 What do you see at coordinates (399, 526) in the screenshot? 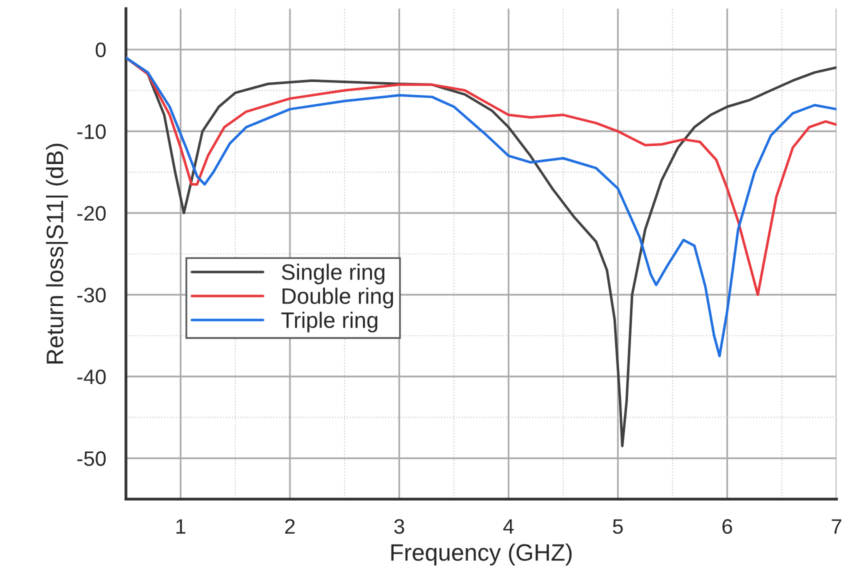
I see `x-tick-label: 3` at bounding box center [399, 526].